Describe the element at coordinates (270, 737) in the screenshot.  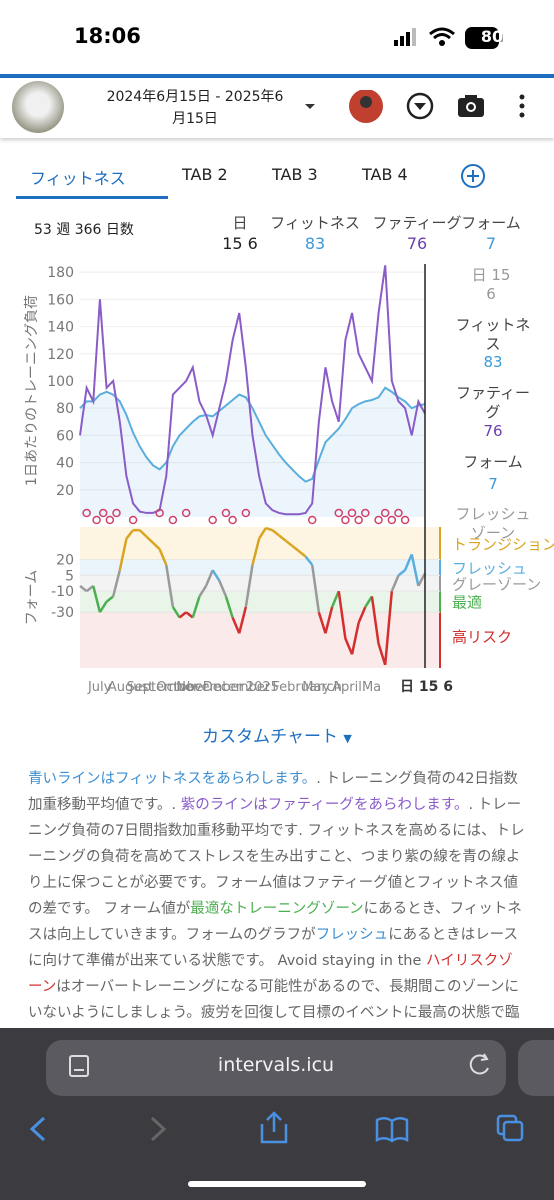
I see `custom-chart-label: カスタムチャート` at that location.